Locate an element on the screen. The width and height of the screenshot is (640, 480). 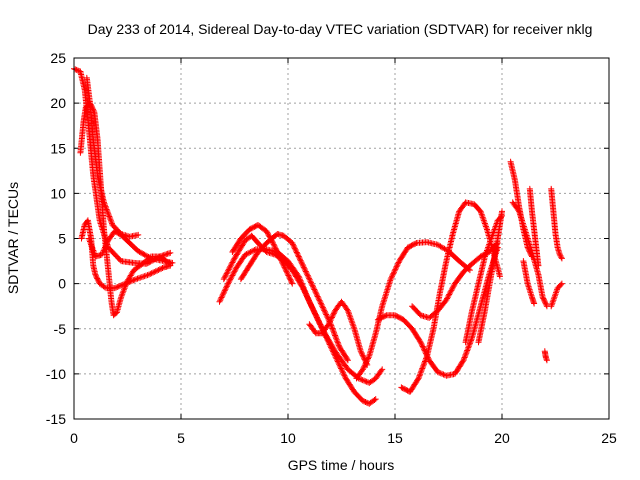
y-tick-label: -10 is located at coordinates (56, 374).